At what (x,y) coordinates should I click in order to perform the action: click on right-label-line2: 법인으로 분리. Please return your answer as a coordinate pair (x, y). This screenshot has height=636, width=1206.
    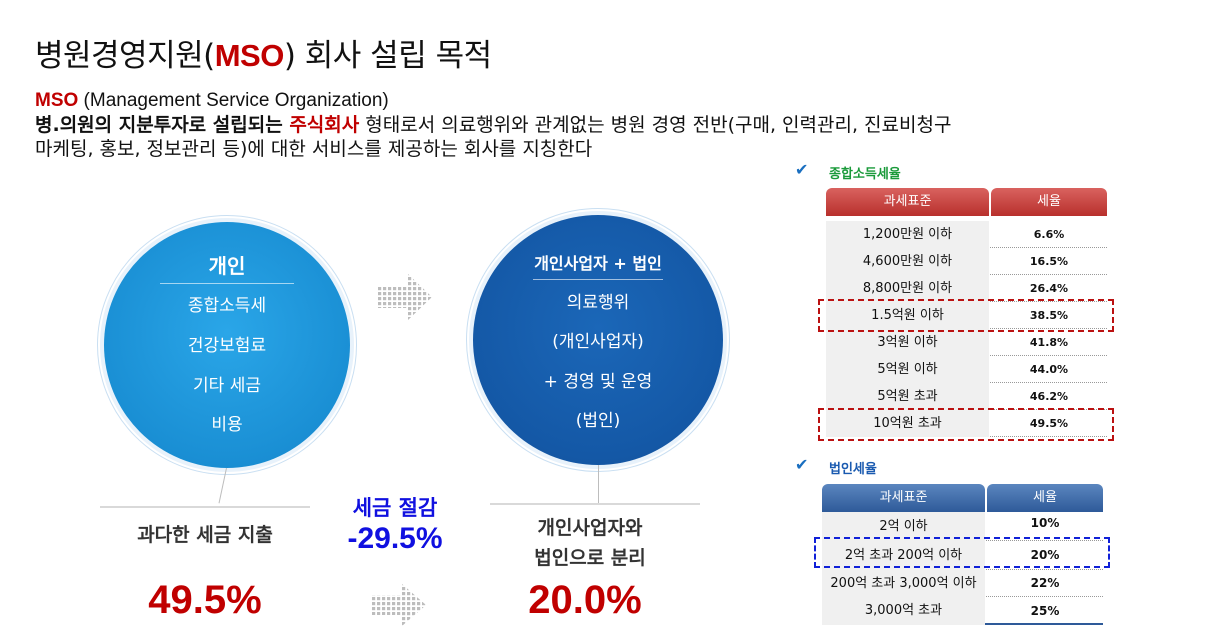
    Looking at the image, I should click on (590, 558).